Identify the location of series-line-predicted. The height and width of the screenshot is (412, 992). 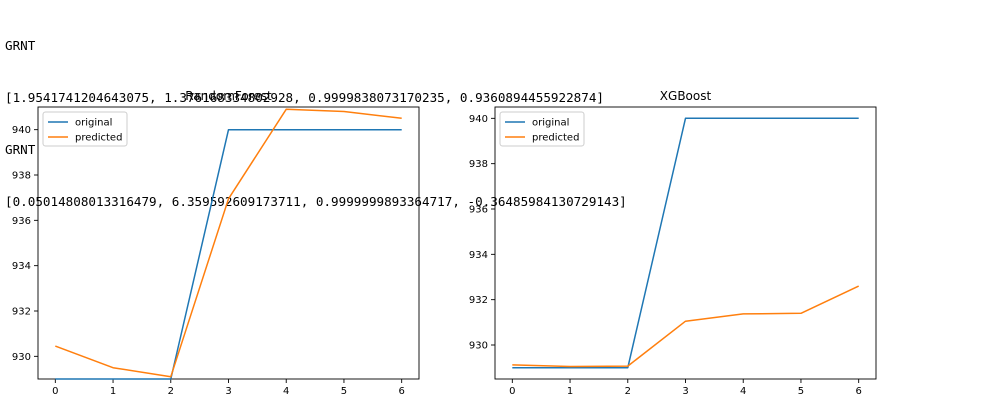
(686, 326).